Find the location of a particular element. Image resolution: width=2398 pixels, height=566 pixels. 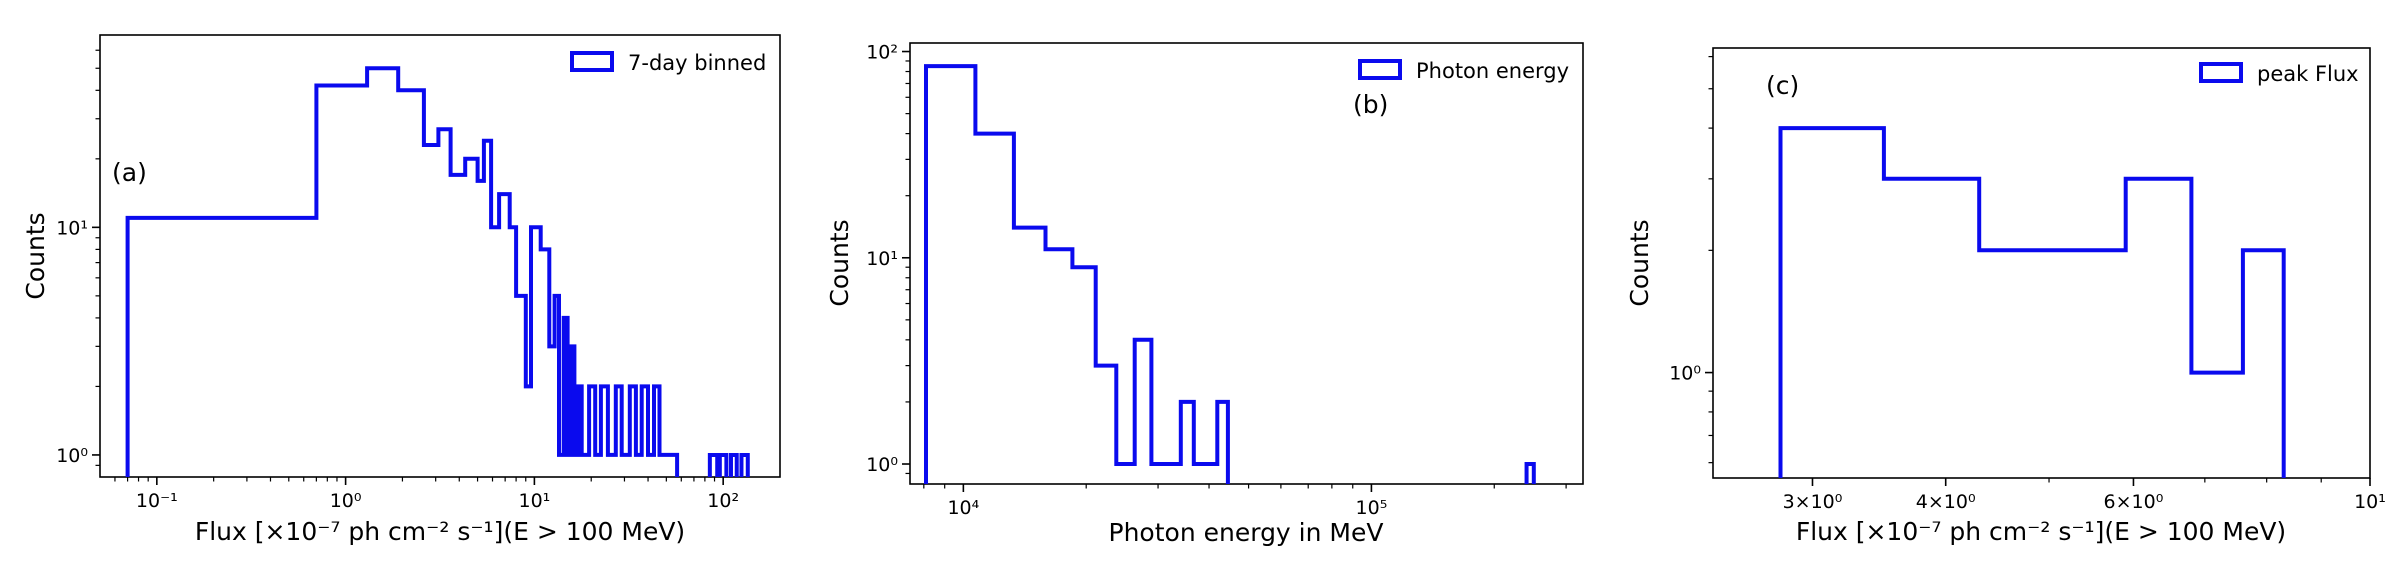

y-tick-label-b-2: 10¹ is located at coordinates (882, 259).